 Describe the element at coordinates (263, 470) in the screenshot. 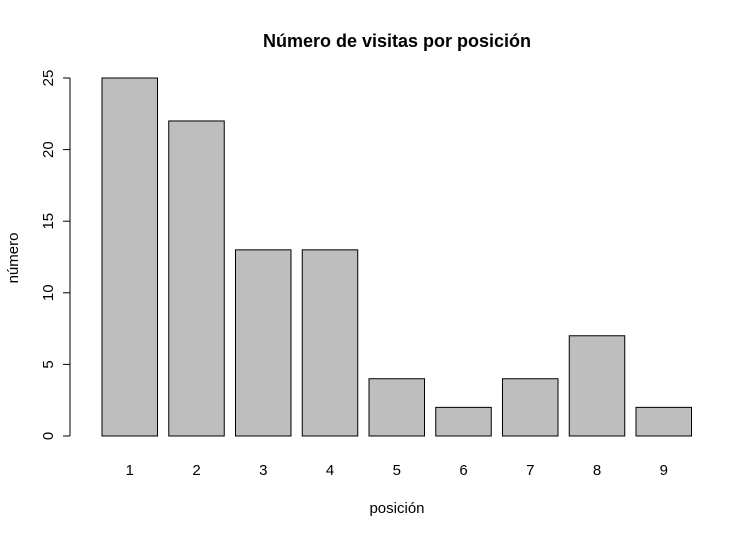

I see `x-tick-label: 3` at that location.